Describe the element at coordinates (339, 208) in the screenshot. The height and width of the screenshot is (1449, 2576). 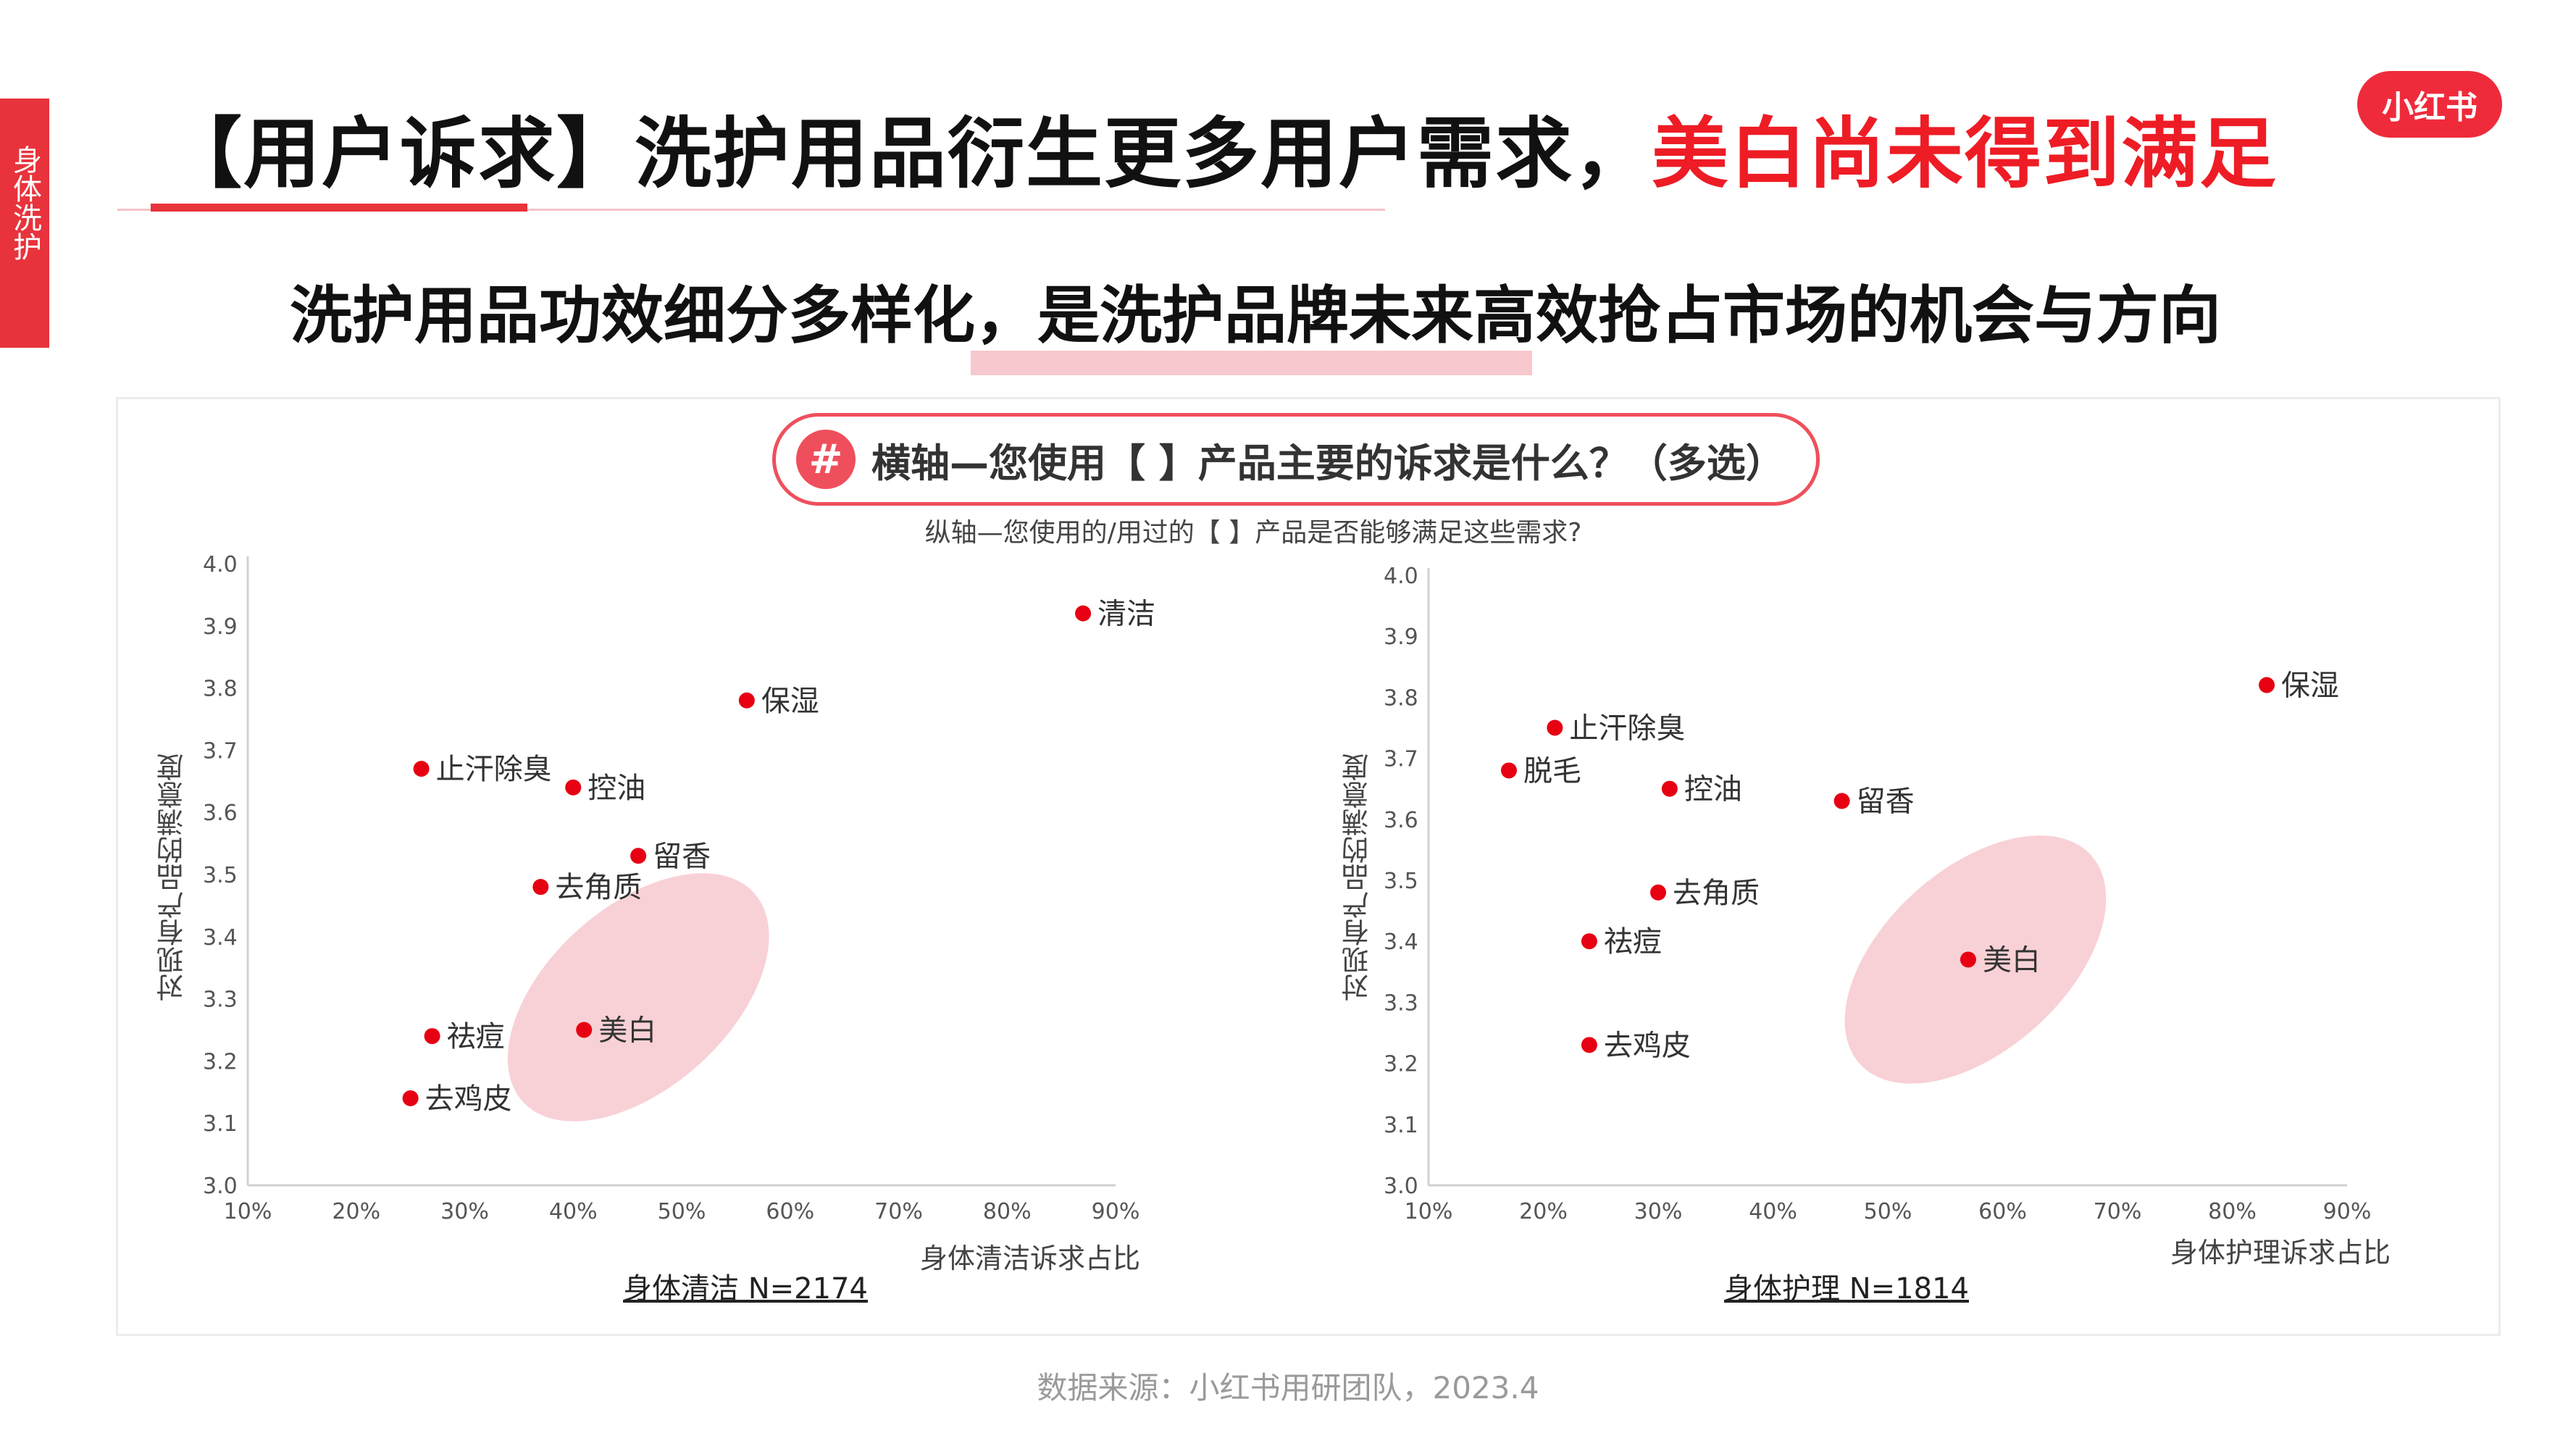
I see `title-underline-accent` at that location.